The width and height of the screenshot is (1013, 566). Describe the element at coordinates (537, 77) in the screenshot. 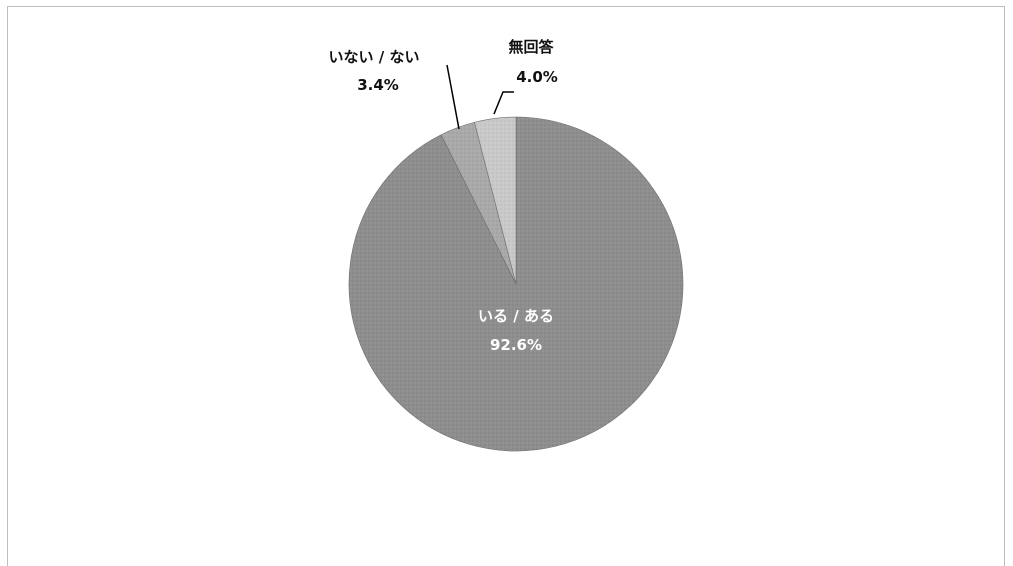

I see `slice-pct-mukaito: 4.0%` at that location.